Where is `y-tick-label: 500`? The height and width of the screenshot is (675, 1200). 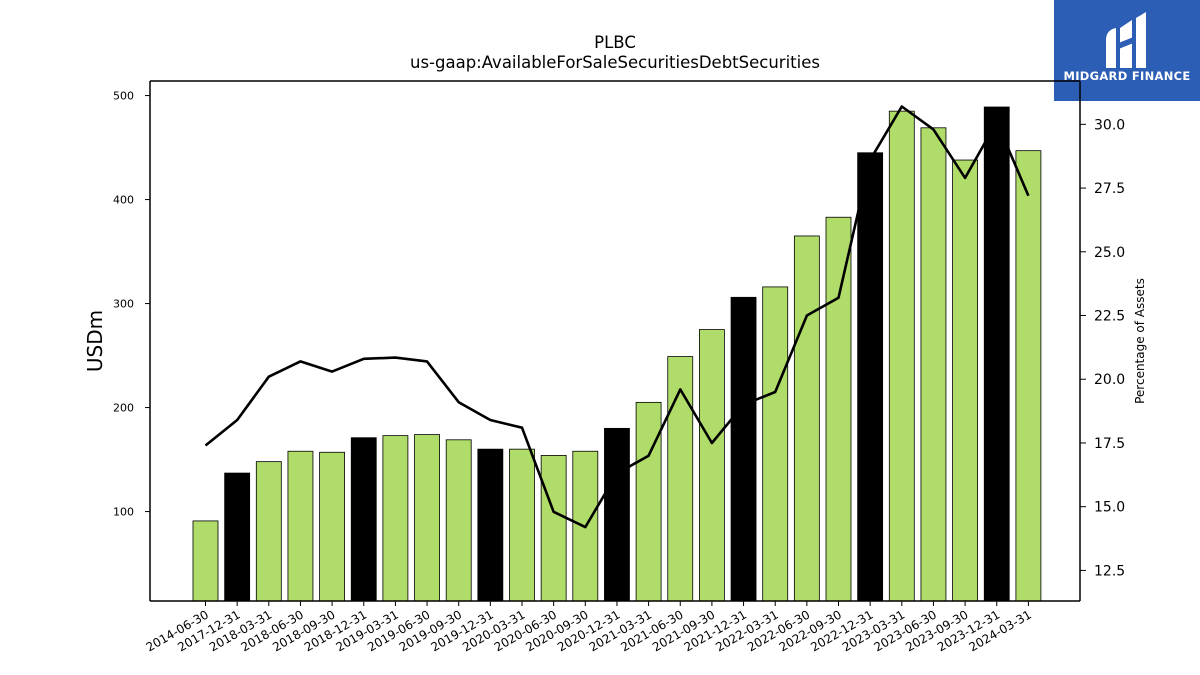
y-tick-label: 500 is located at coordinates (123, 96).